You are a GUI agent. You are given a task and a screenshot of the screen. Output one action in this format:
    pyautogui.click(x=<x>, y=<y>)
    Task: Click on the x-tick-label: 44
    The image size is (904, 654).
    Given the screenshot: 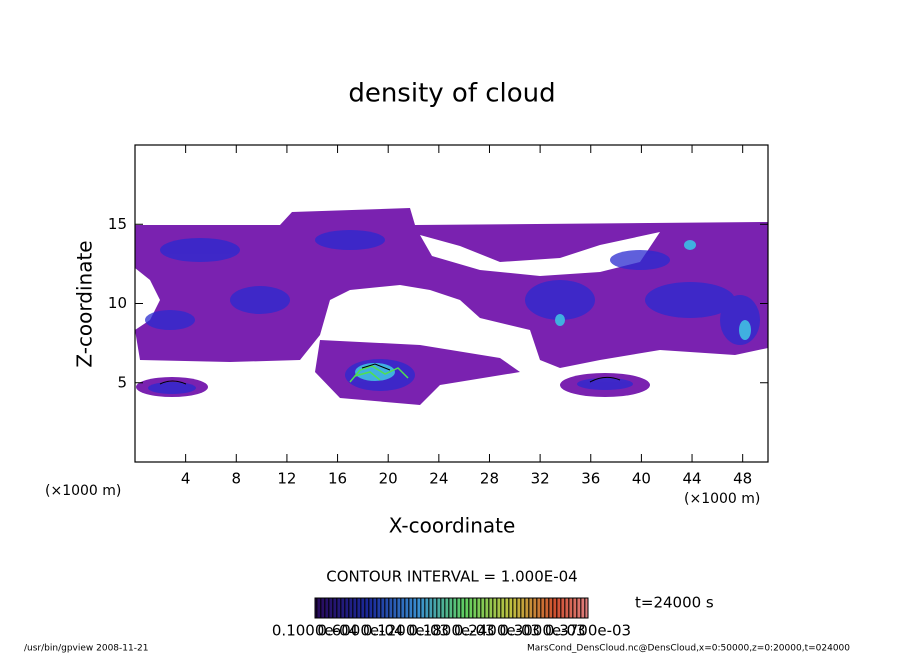 What is the action you would take?
    pyautogui.click(x=691, y=479)
    